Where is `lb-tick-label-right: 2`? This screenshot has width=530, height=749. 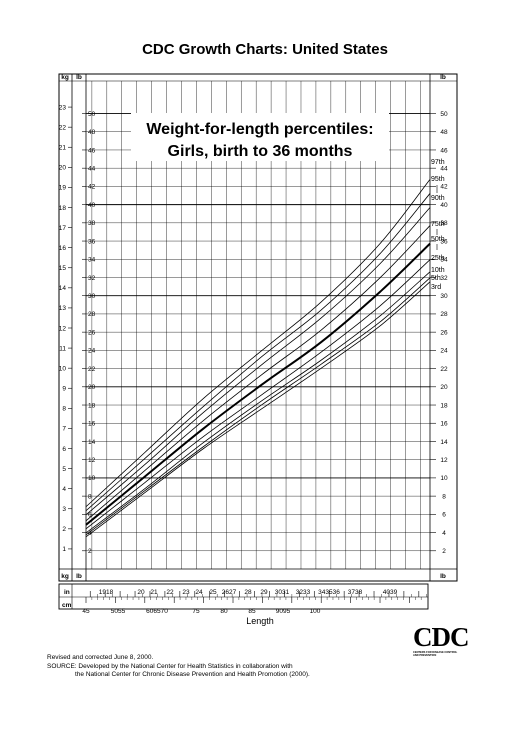 lb-tick-label-right: 2 is located at coordinates (444, 551).